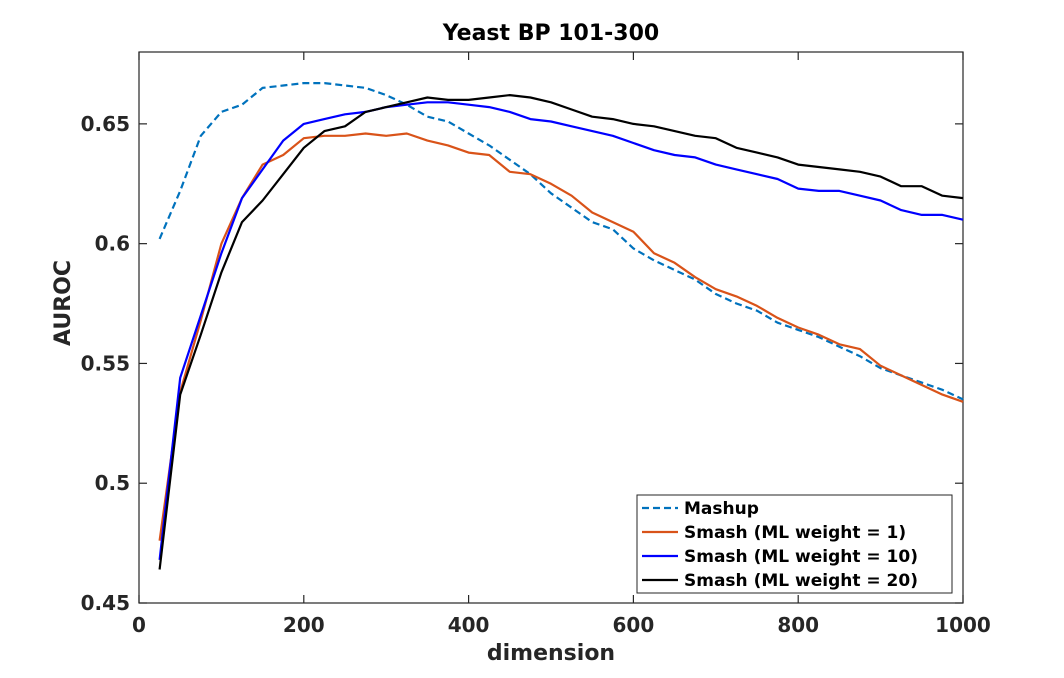 The width and height of the screenshot is (1064, 678). Describe the element at coordinates (634, 625) in the screenshot. I see `x-tick-label: 600` at that location.